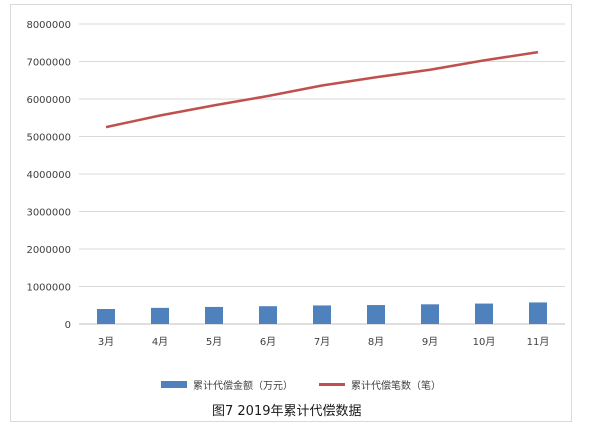 The image size is (604, 447). I want to click on x-tick-label: 4月, so click(160, 342).